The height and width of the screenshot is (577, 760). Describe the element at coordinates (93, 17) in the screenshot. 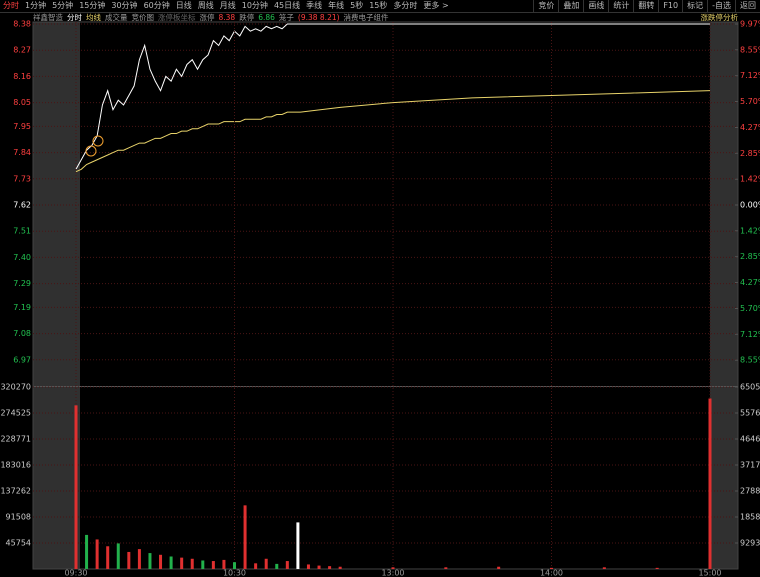

I see `header-item: 均线` at that location.